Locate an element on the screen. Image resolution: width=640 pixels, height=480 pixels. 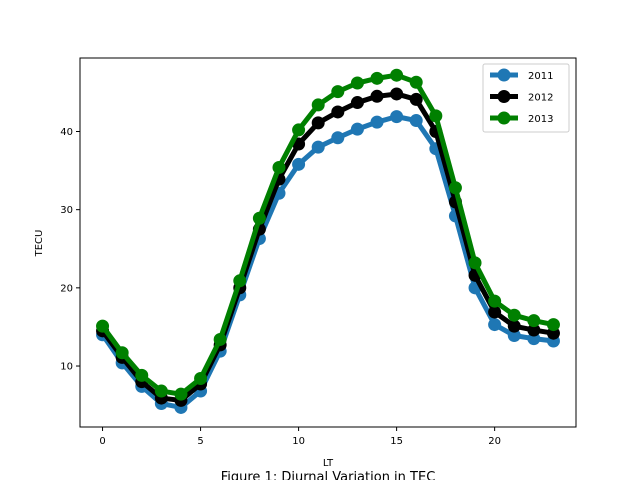
legend-item-2013: 2013 is located at coordinates (521, 118).